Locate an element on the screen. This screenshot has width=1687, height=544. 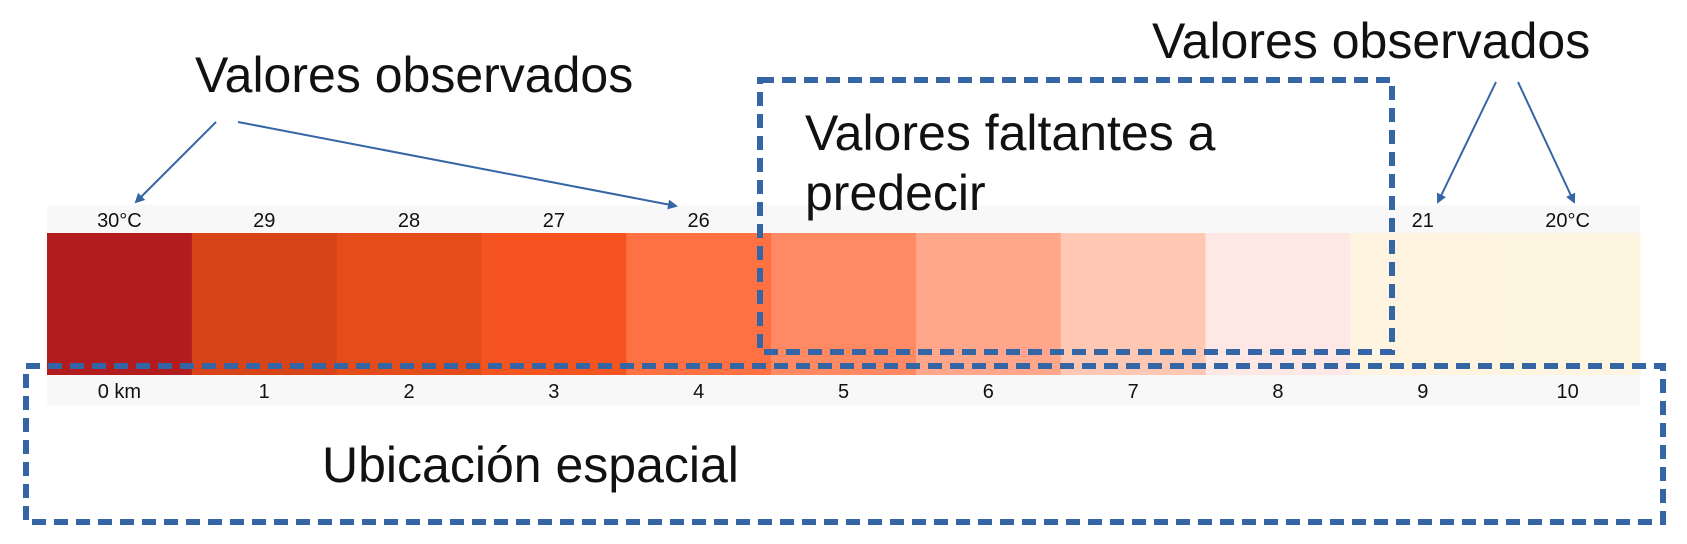
temperature-label: 28 is located at coordinates (409, 221).